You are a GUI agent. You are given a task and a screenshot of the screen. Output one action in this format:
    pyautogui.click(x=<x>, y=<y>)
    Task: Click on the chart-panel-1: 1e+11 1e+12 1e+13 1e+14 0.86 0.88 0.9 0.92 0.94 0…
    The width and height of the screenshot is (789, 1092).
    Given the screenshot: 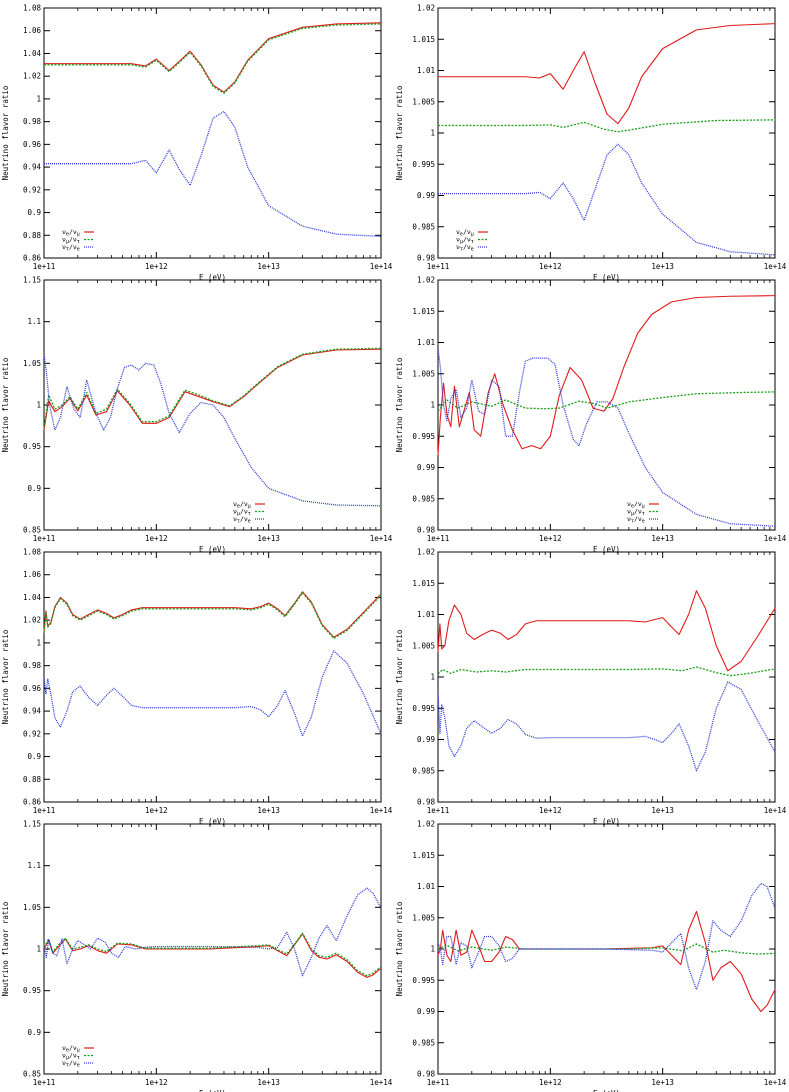 What is the action you would take?
    pyautogui.click(x=197, y=143)
    